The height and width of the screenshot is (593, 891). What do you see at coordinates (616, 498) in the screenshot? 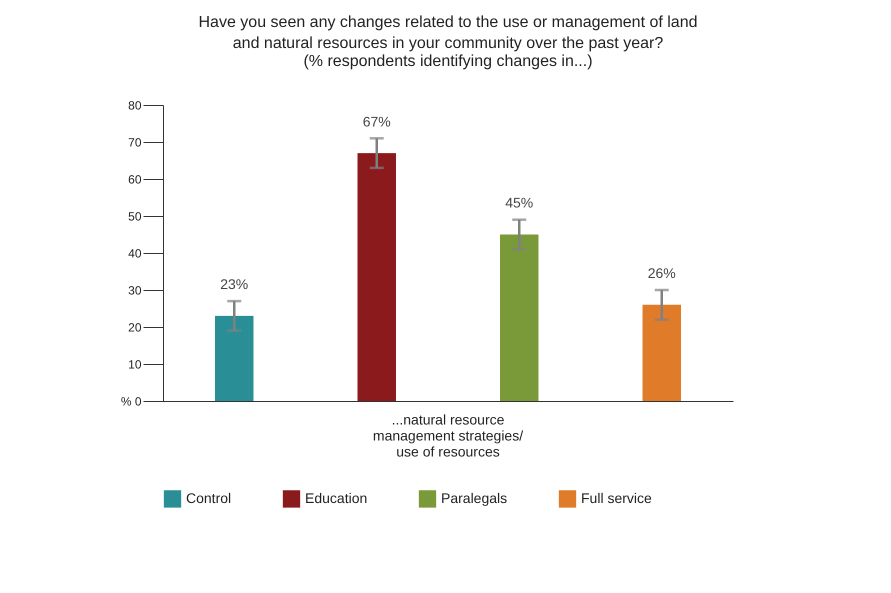
I see `legend-label: Full service` at bounding box center [616, 498].